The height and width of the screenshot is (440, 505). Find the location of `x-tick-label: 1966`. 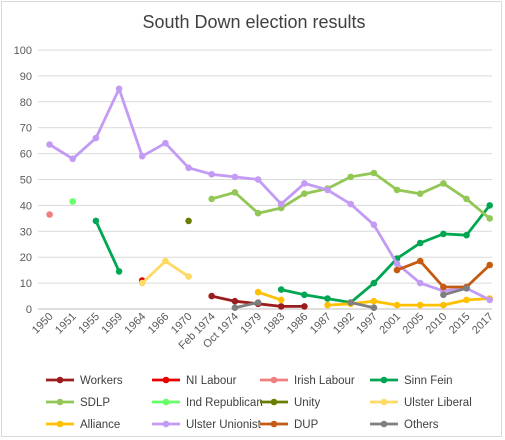

x-tick-label: 1966 is located at coordinates (159, 324).